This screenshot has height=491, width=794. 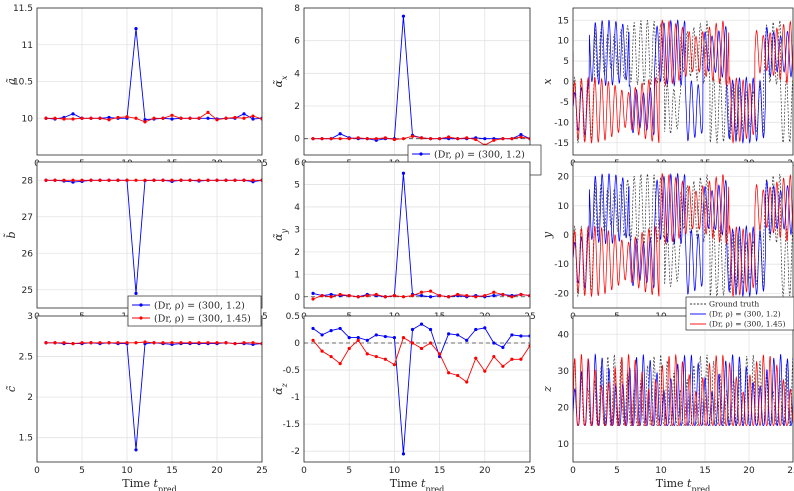 I want to click on legend-box, so click(x=194, y=311).